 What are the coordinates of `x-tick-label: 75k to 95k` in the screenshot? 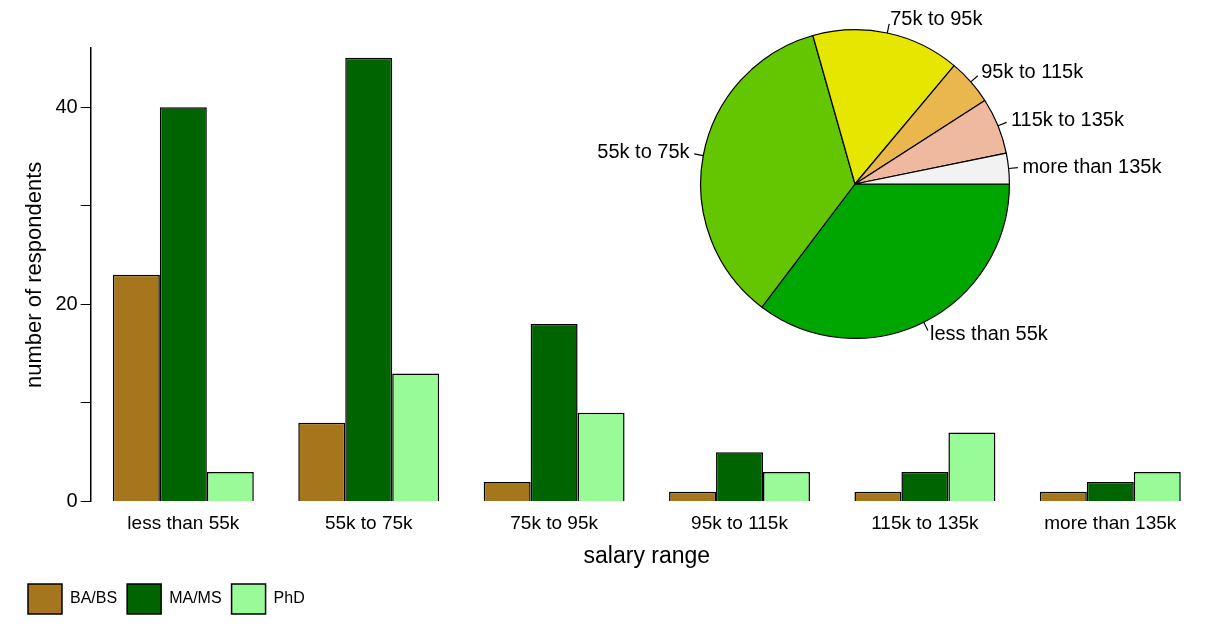 It's located at (554, 523).